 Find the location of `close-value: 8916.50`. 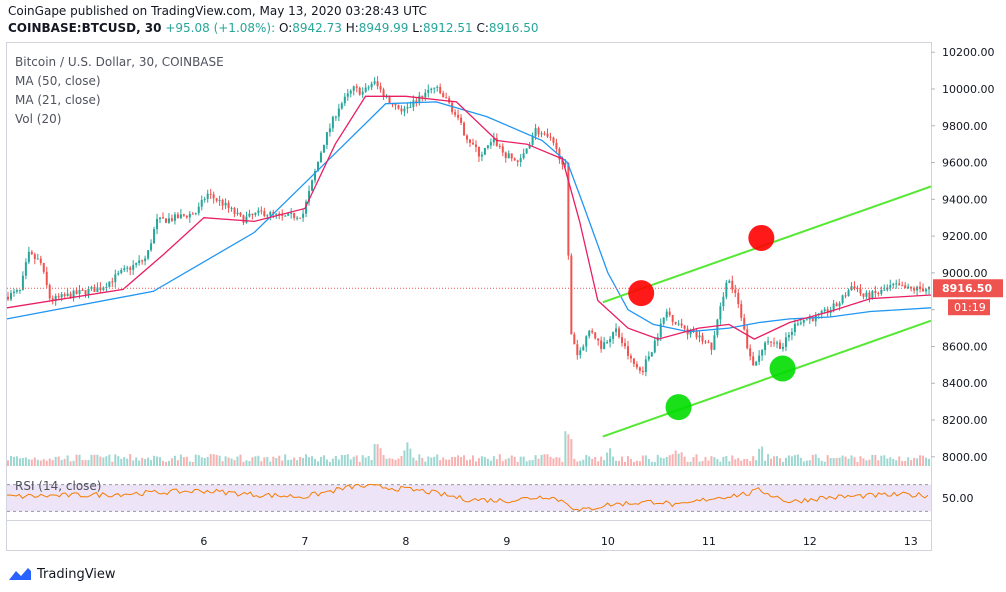

close-value: 8916.50 is located at coordinates (513, 28).